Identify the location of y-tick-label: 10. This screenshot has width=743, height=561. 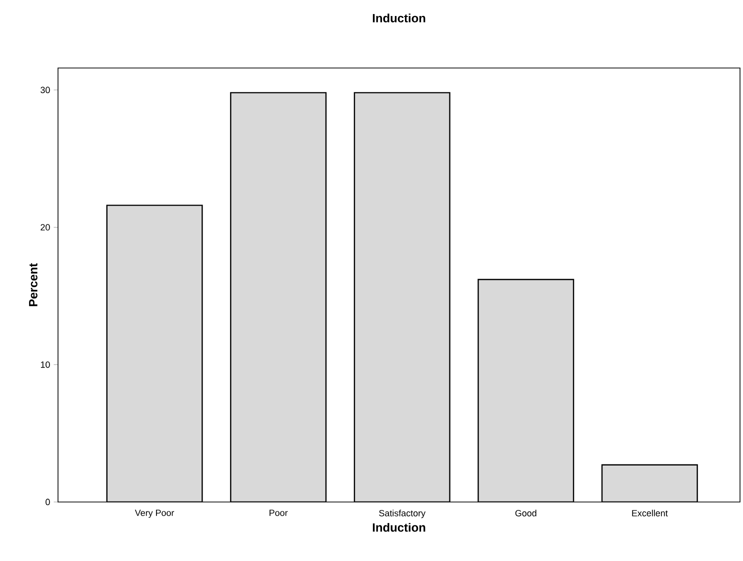
(45, 364).